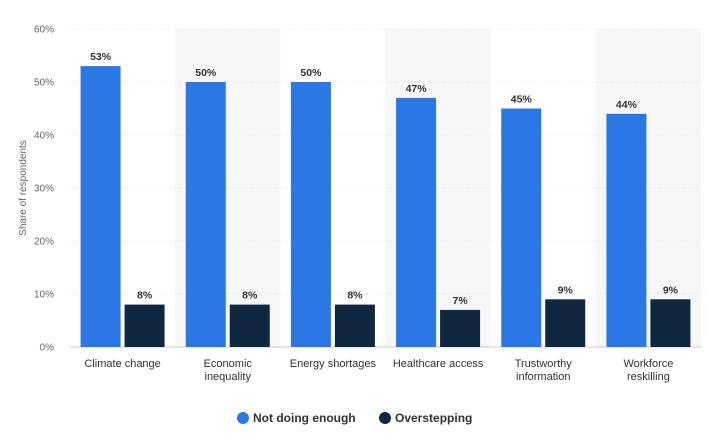 The height and width of the screenshot is (447, 709). I want to click on category-label: Energy shortages, so click(333, 364).